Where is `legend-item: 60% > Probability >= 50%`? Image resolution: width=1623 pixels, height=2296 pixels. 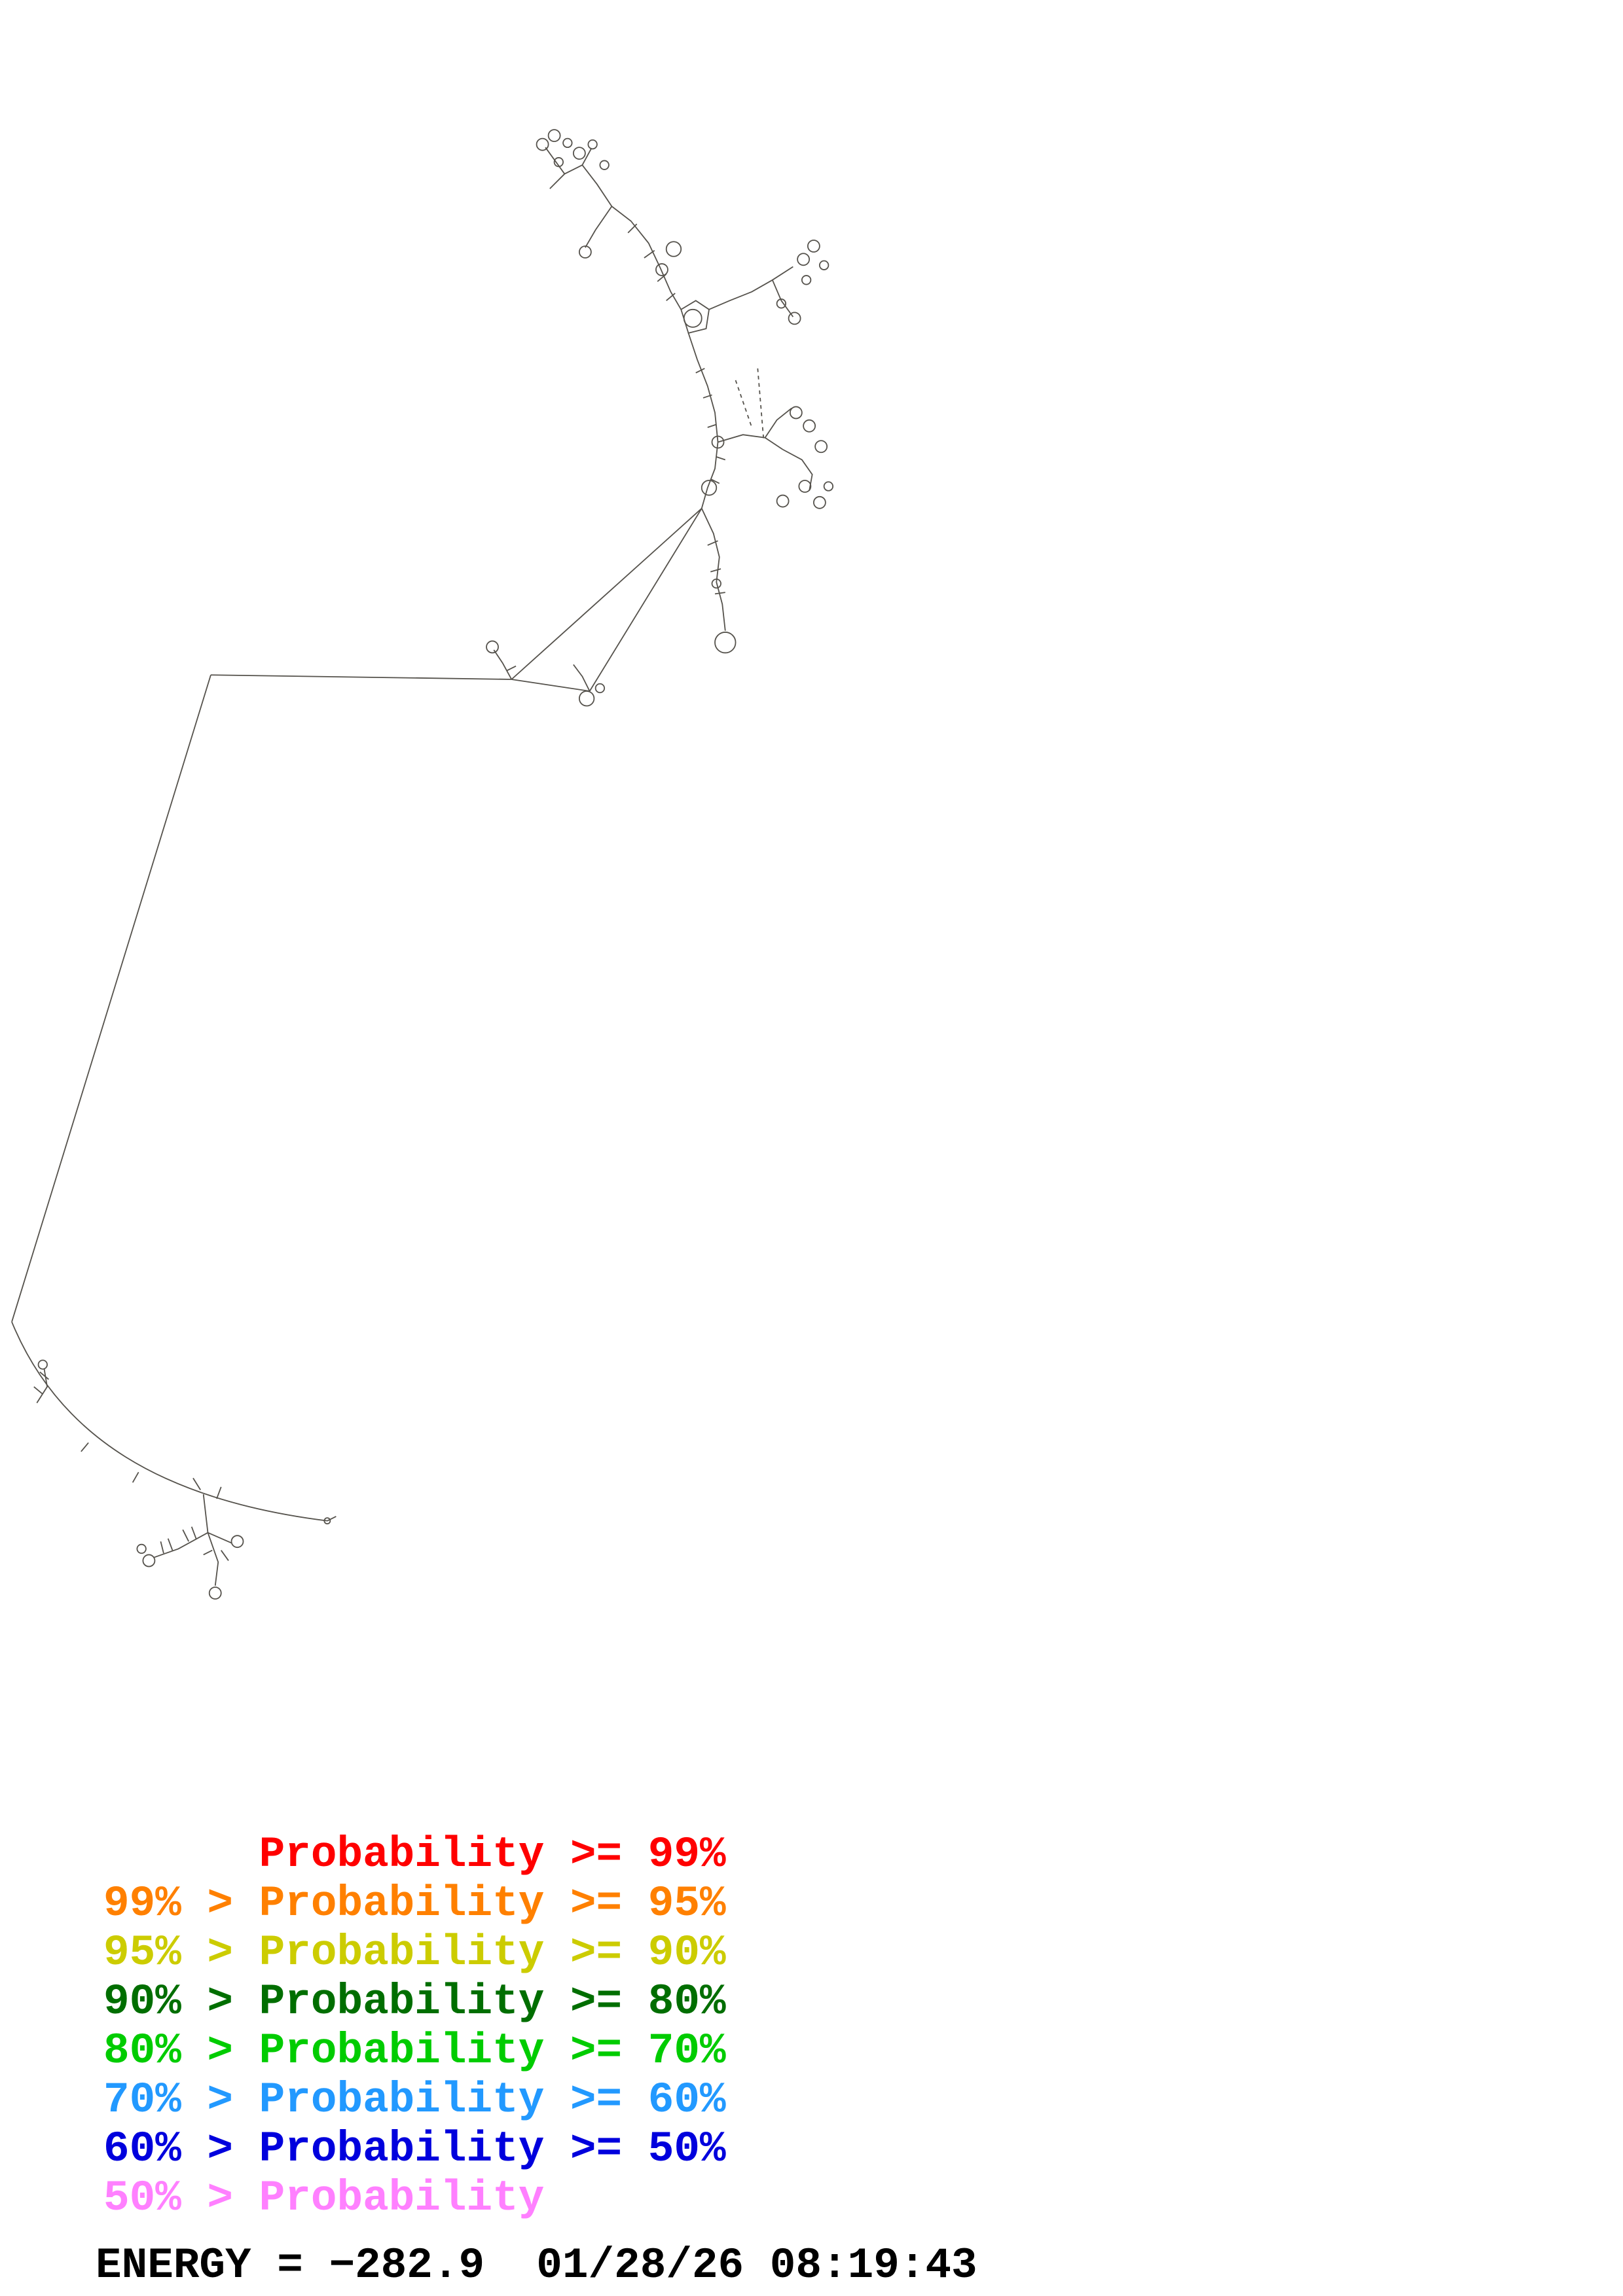
legend-item: 60% > Probability >= 50% is located at coordinates (414, 2149).